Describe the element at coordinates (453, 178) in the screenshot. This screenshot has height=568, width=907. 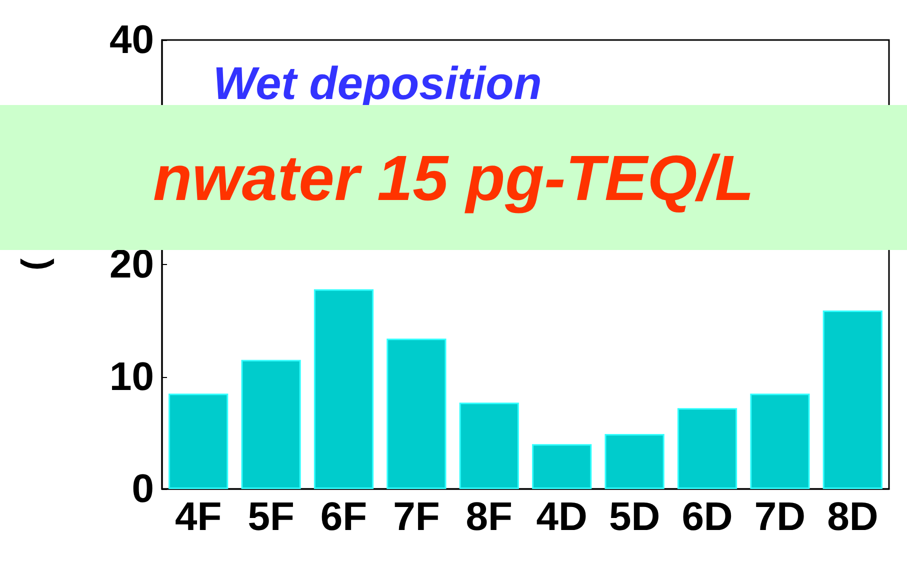
I see `annotation: nwater 15 pg-TEQ/L` at that location.